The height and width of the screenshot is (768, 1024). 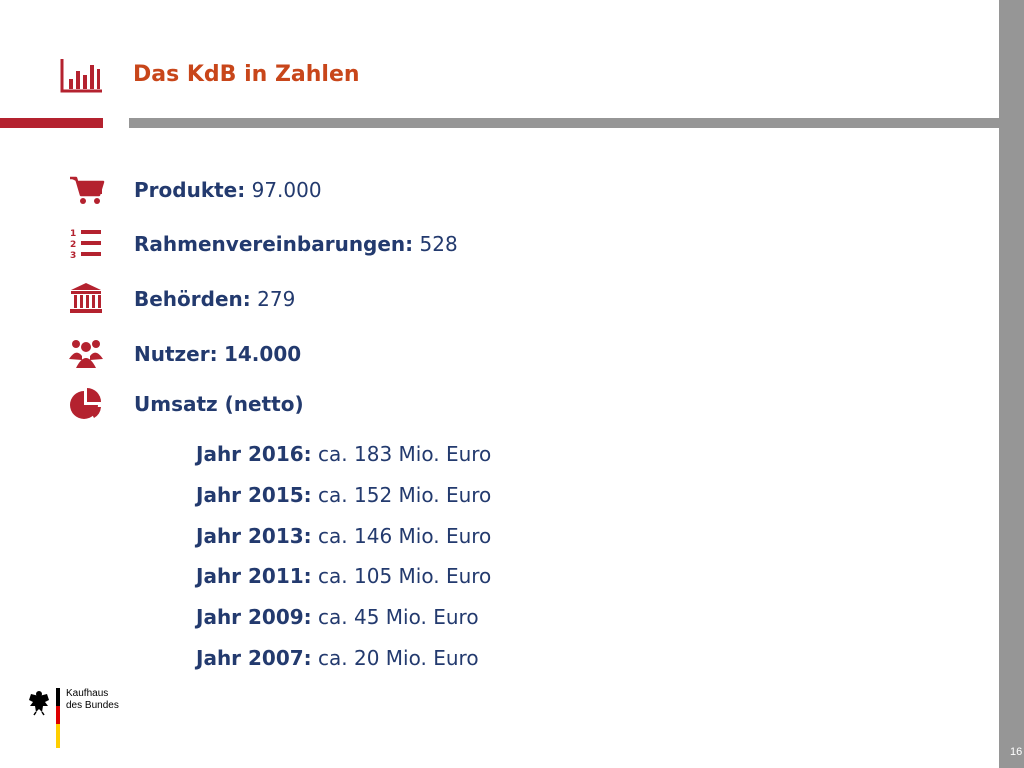 I want to click on list-item: Jahr 2007: ca. 20 Mio. Euro, so click(x=343, y=660).